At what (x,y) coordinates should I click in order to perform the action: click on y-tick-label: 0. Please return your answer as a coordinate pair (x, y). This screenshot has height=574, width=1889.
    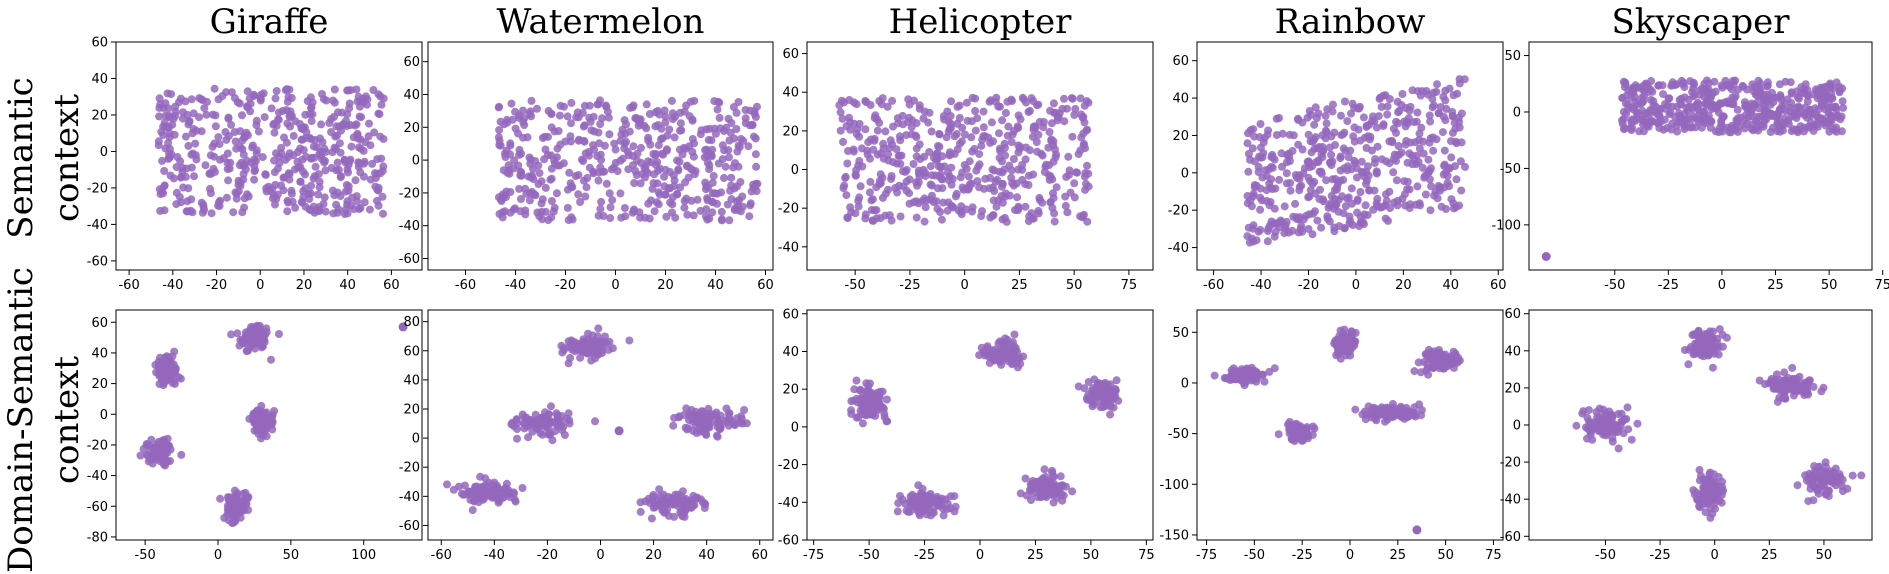
    Looking at the image, I should click on (795, 427).